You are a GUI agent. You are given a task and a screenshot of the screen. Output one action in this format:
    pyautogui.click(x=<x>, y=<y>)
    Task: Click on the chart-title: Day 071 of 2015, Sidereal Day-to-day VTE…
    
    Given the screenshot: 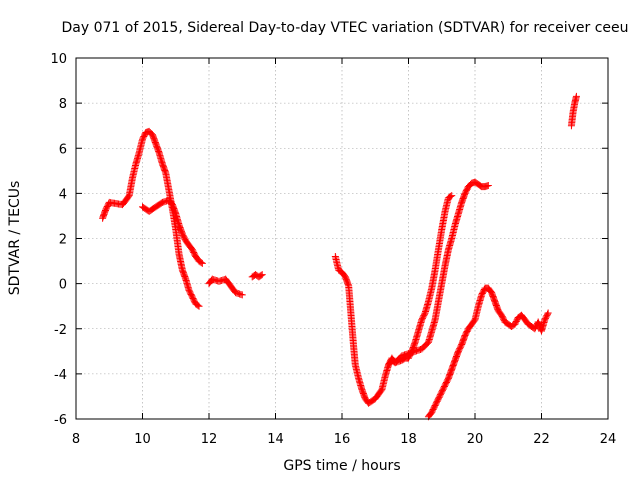 What is the action you would take?
    pyautogui.click(x=344, y=28)
    